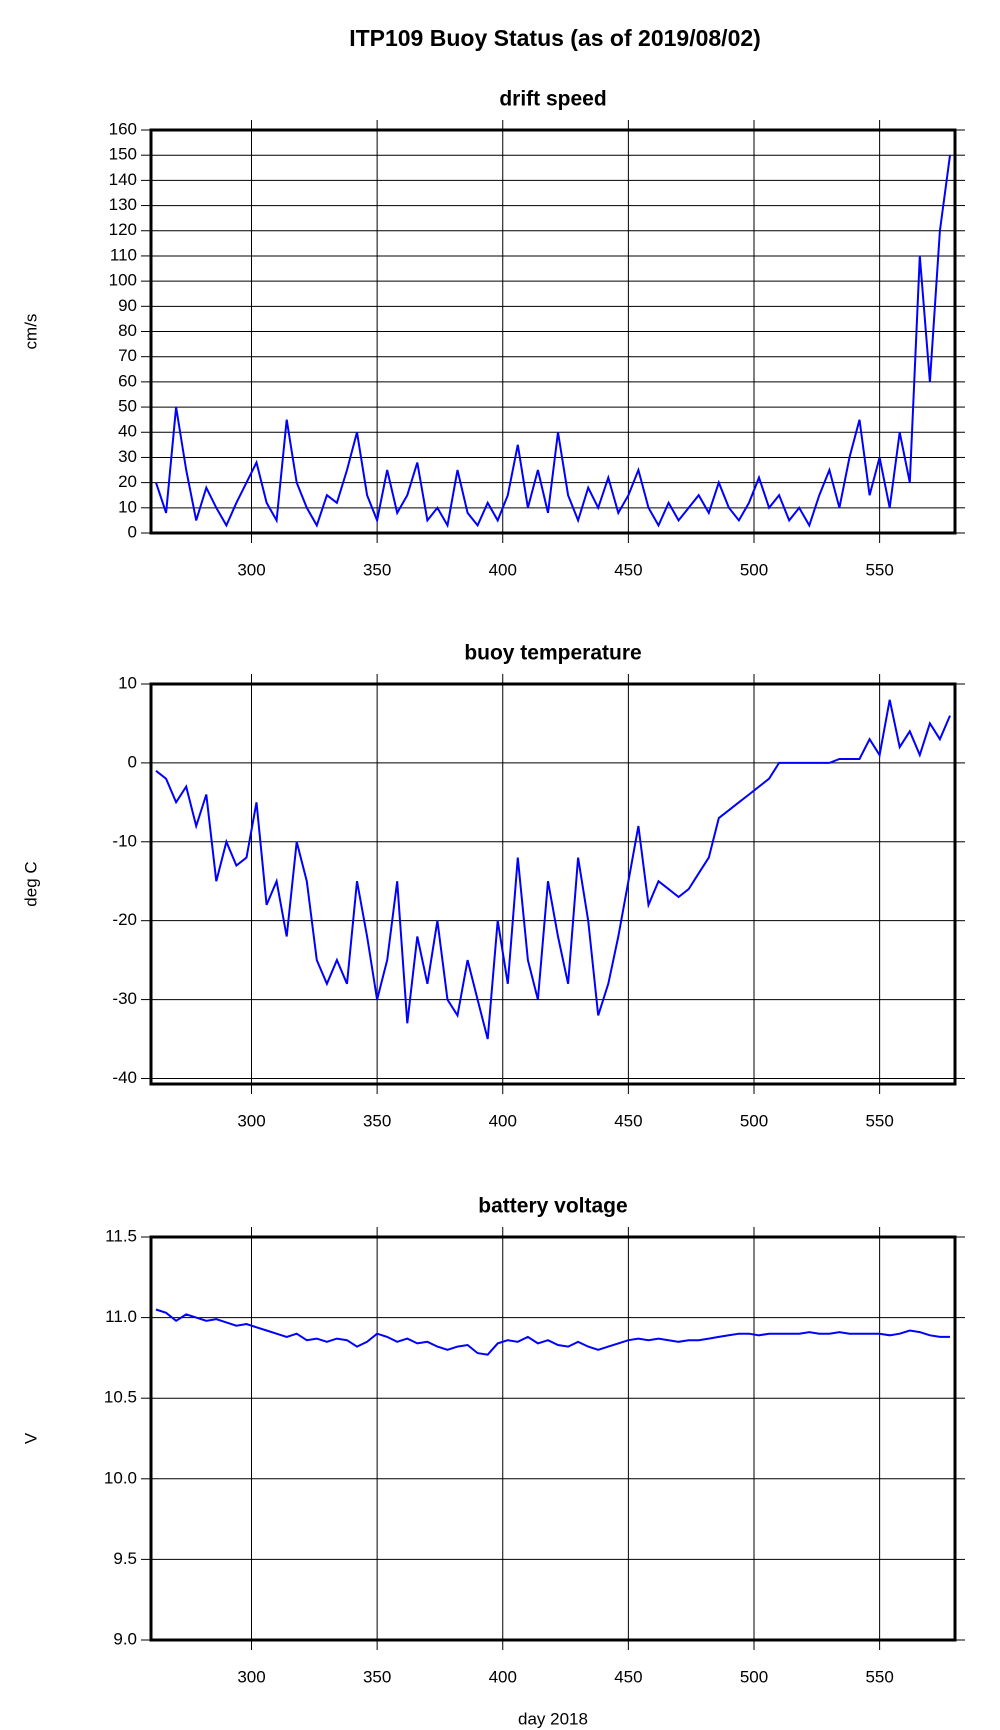 The width and height of the screenshot is (1000, 1730). I want to click on y-tick-label: 70, so click(127, 355).